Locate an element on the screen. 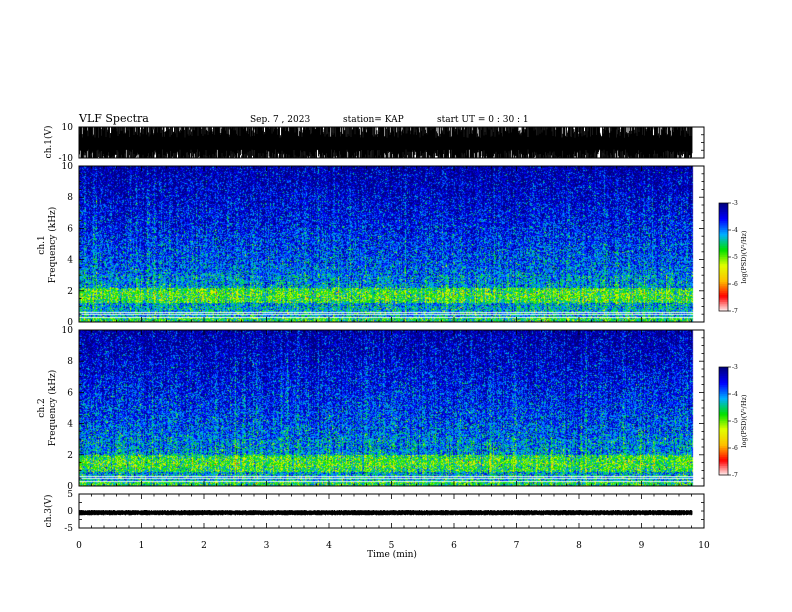 Image resolution: width=792 pixels, height=612 pixels. ch1-waveform-trace is located at coordinates (385, 142).